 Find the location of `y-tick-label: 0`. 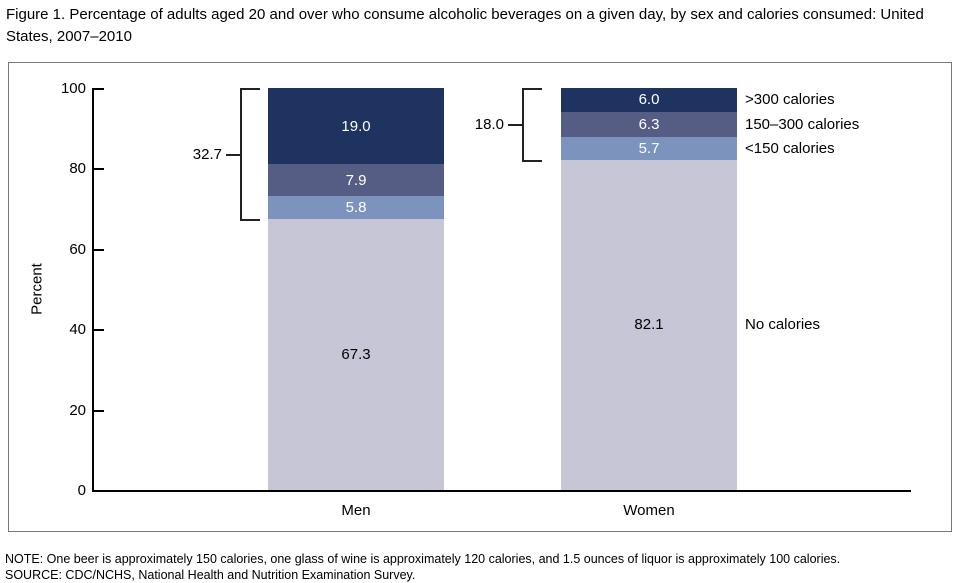

y-tick-label: 0 is located at coordinates (81, 490).